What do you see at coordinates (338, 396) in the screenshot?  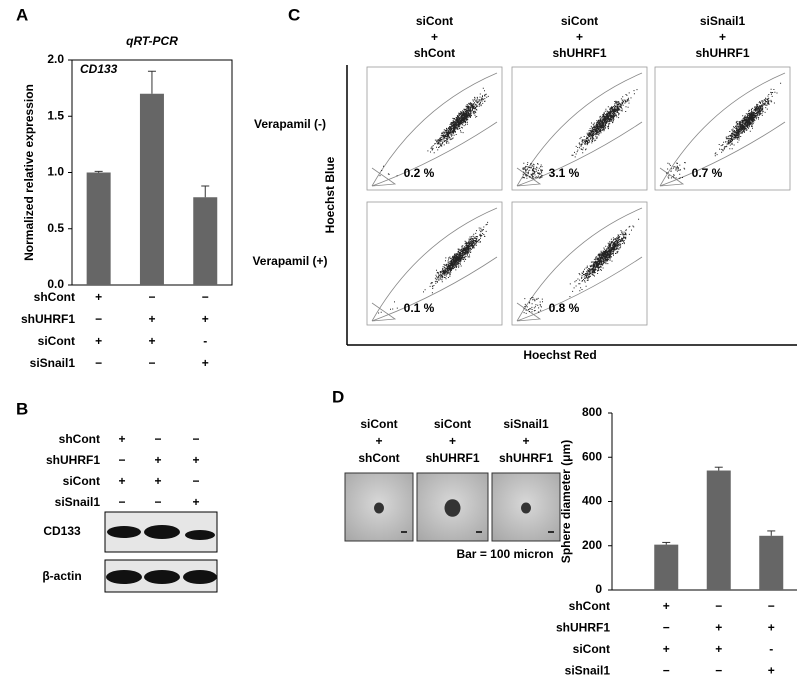 I see `panel-label: D` at bounding box center [338, 396].